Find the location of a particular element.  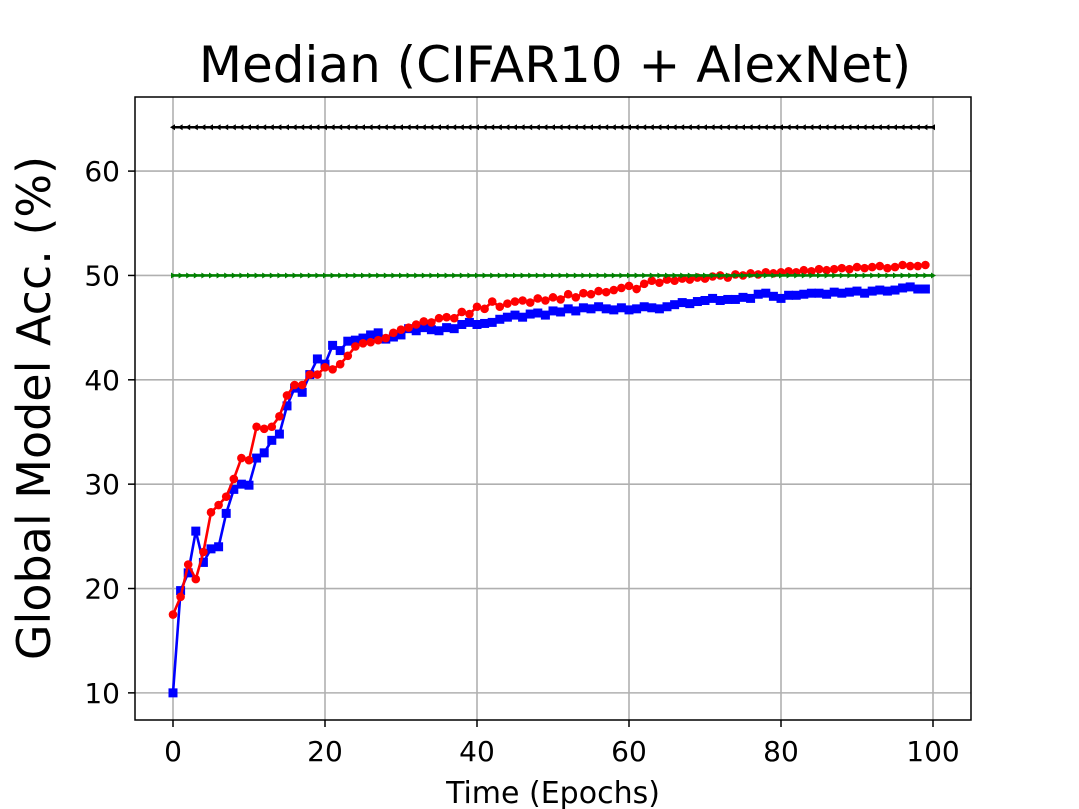

y-tick-label: 60 is located at coordinates (102, 171).